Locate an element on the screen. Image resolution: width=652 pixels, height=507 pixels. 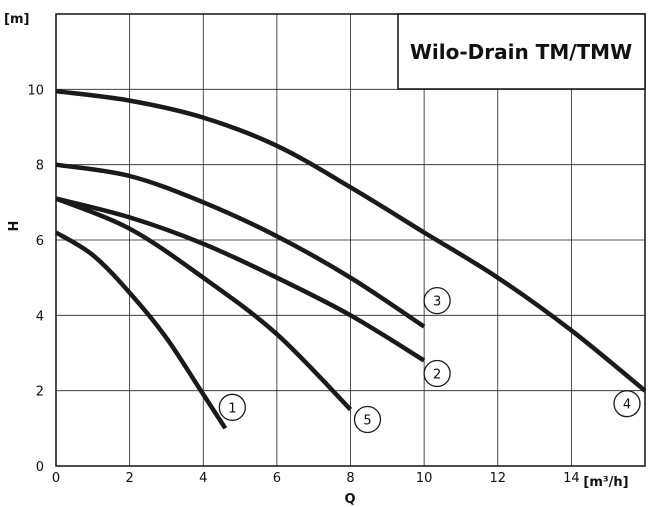
x-tick-label: 10 is located at coordinates (424, 478).